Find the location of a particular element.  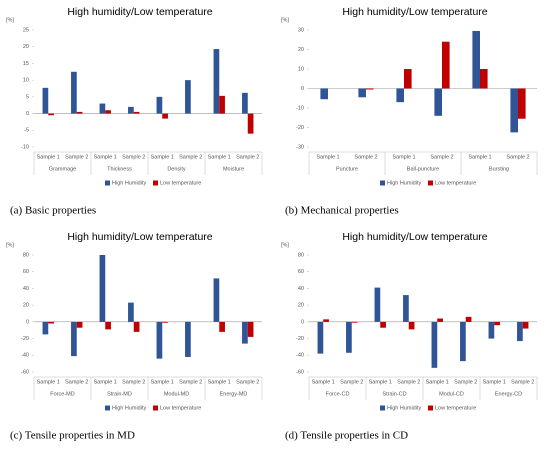

y-tick-label: -60 is located at coordinates (25, 372).